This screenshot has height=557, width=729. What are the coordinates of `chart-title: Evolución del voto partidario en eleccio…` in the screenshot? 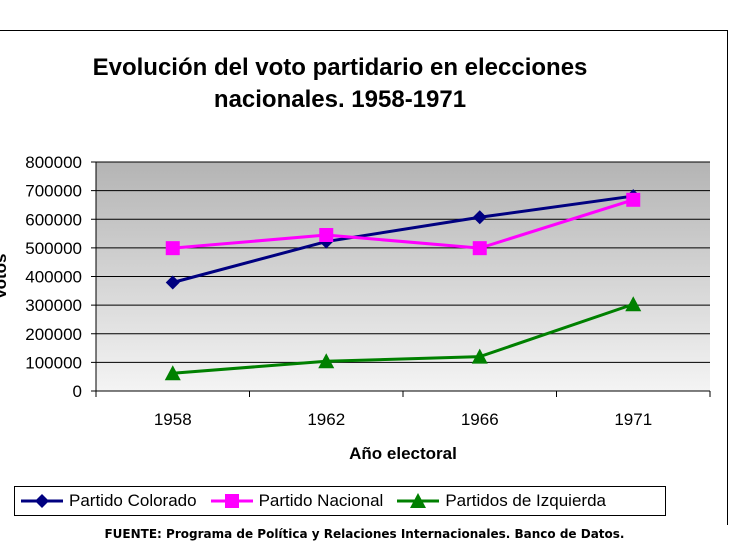 It's located at (340, 84).